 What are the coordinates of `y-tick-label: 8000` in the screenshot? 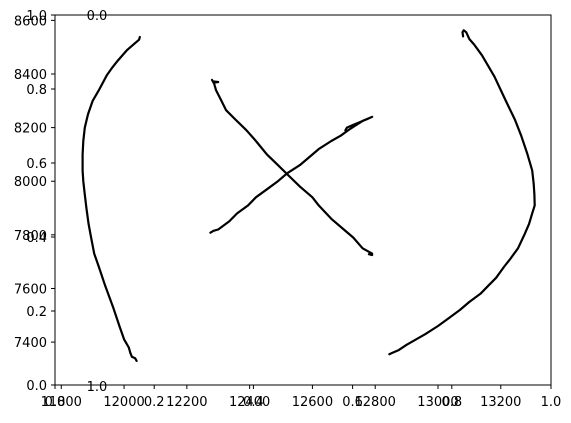 It's located at (30, 182).